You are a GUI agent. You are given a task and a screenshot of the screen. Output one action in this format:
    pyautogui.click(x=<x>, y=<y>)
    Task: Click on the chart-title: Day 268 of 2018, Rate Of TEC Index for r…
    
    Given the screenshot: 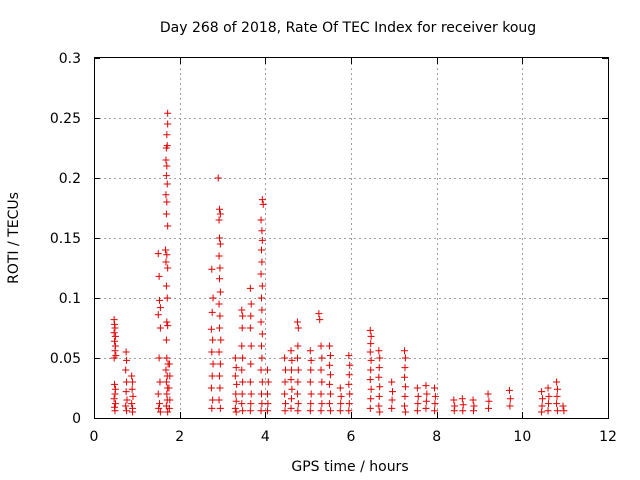 What is the action you would take?
    pyautogui.click(x=348, y=28)
    